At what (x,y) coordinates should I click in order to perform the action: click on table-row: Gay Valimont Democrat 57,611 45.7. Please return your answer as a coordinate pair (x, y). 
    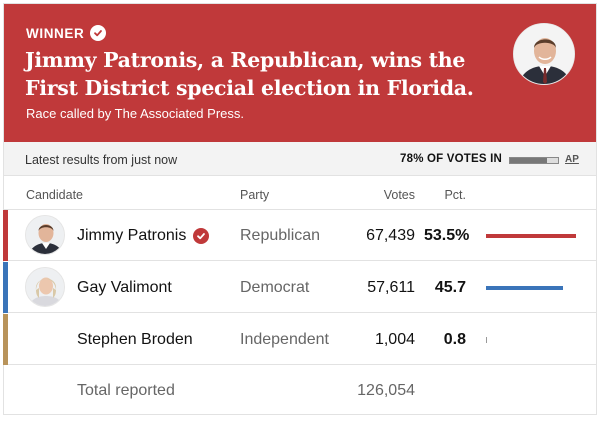
    Looking at the image, I should click on (299, 287).